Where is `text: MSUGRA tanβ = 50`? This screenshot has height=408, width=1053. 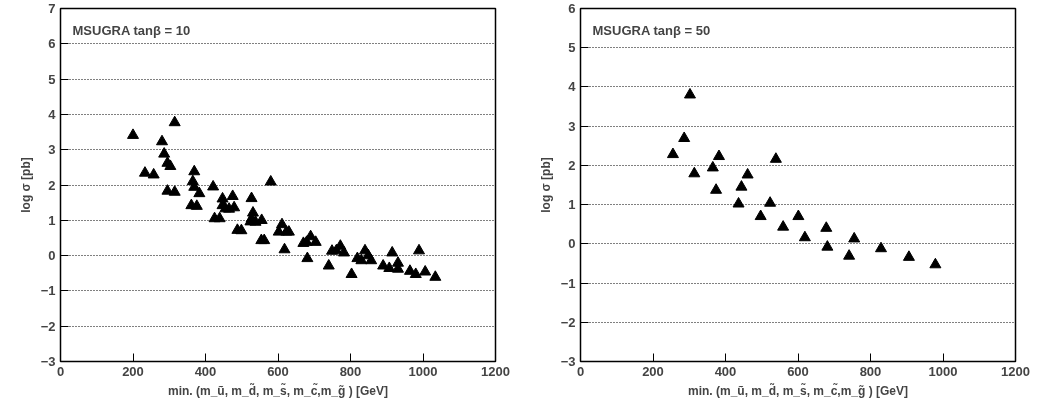 text: MSUGRA tanβ = 50 is located at coordinates (651, 30).